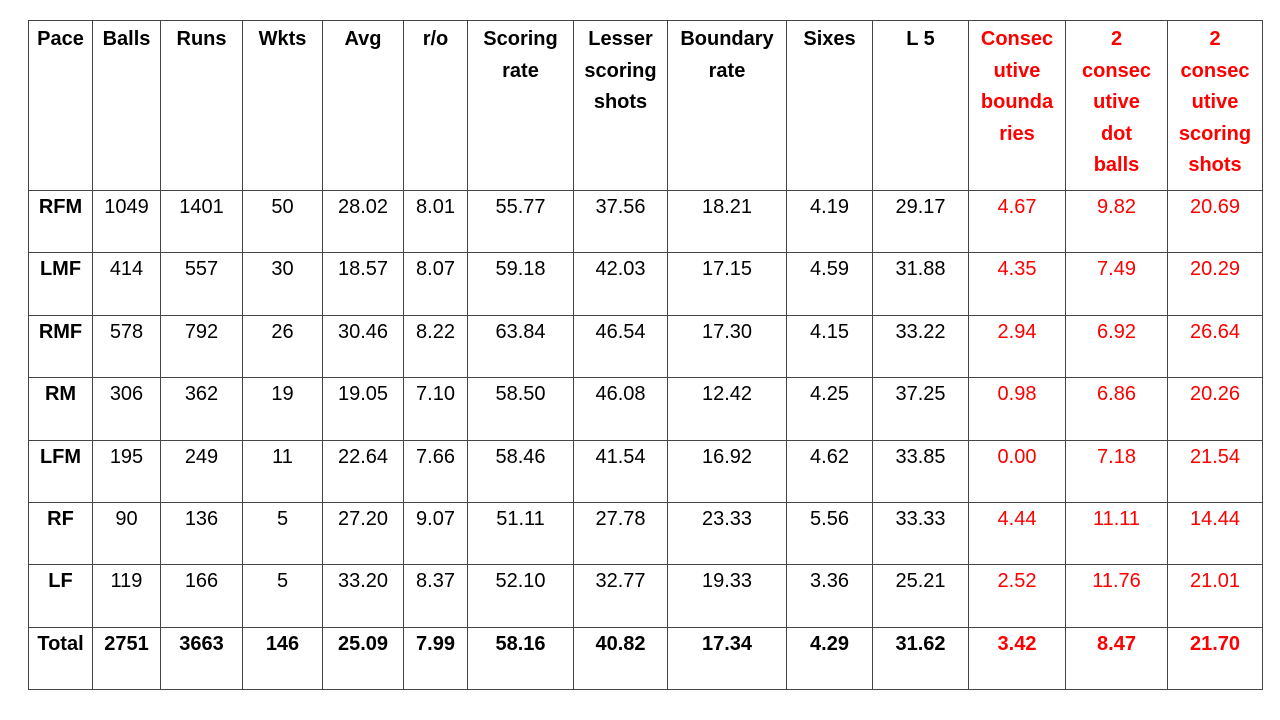 The width and height of the screenshot is (1280, 720). I want to click on cell-sixes: 4.29, so click(829, 658).